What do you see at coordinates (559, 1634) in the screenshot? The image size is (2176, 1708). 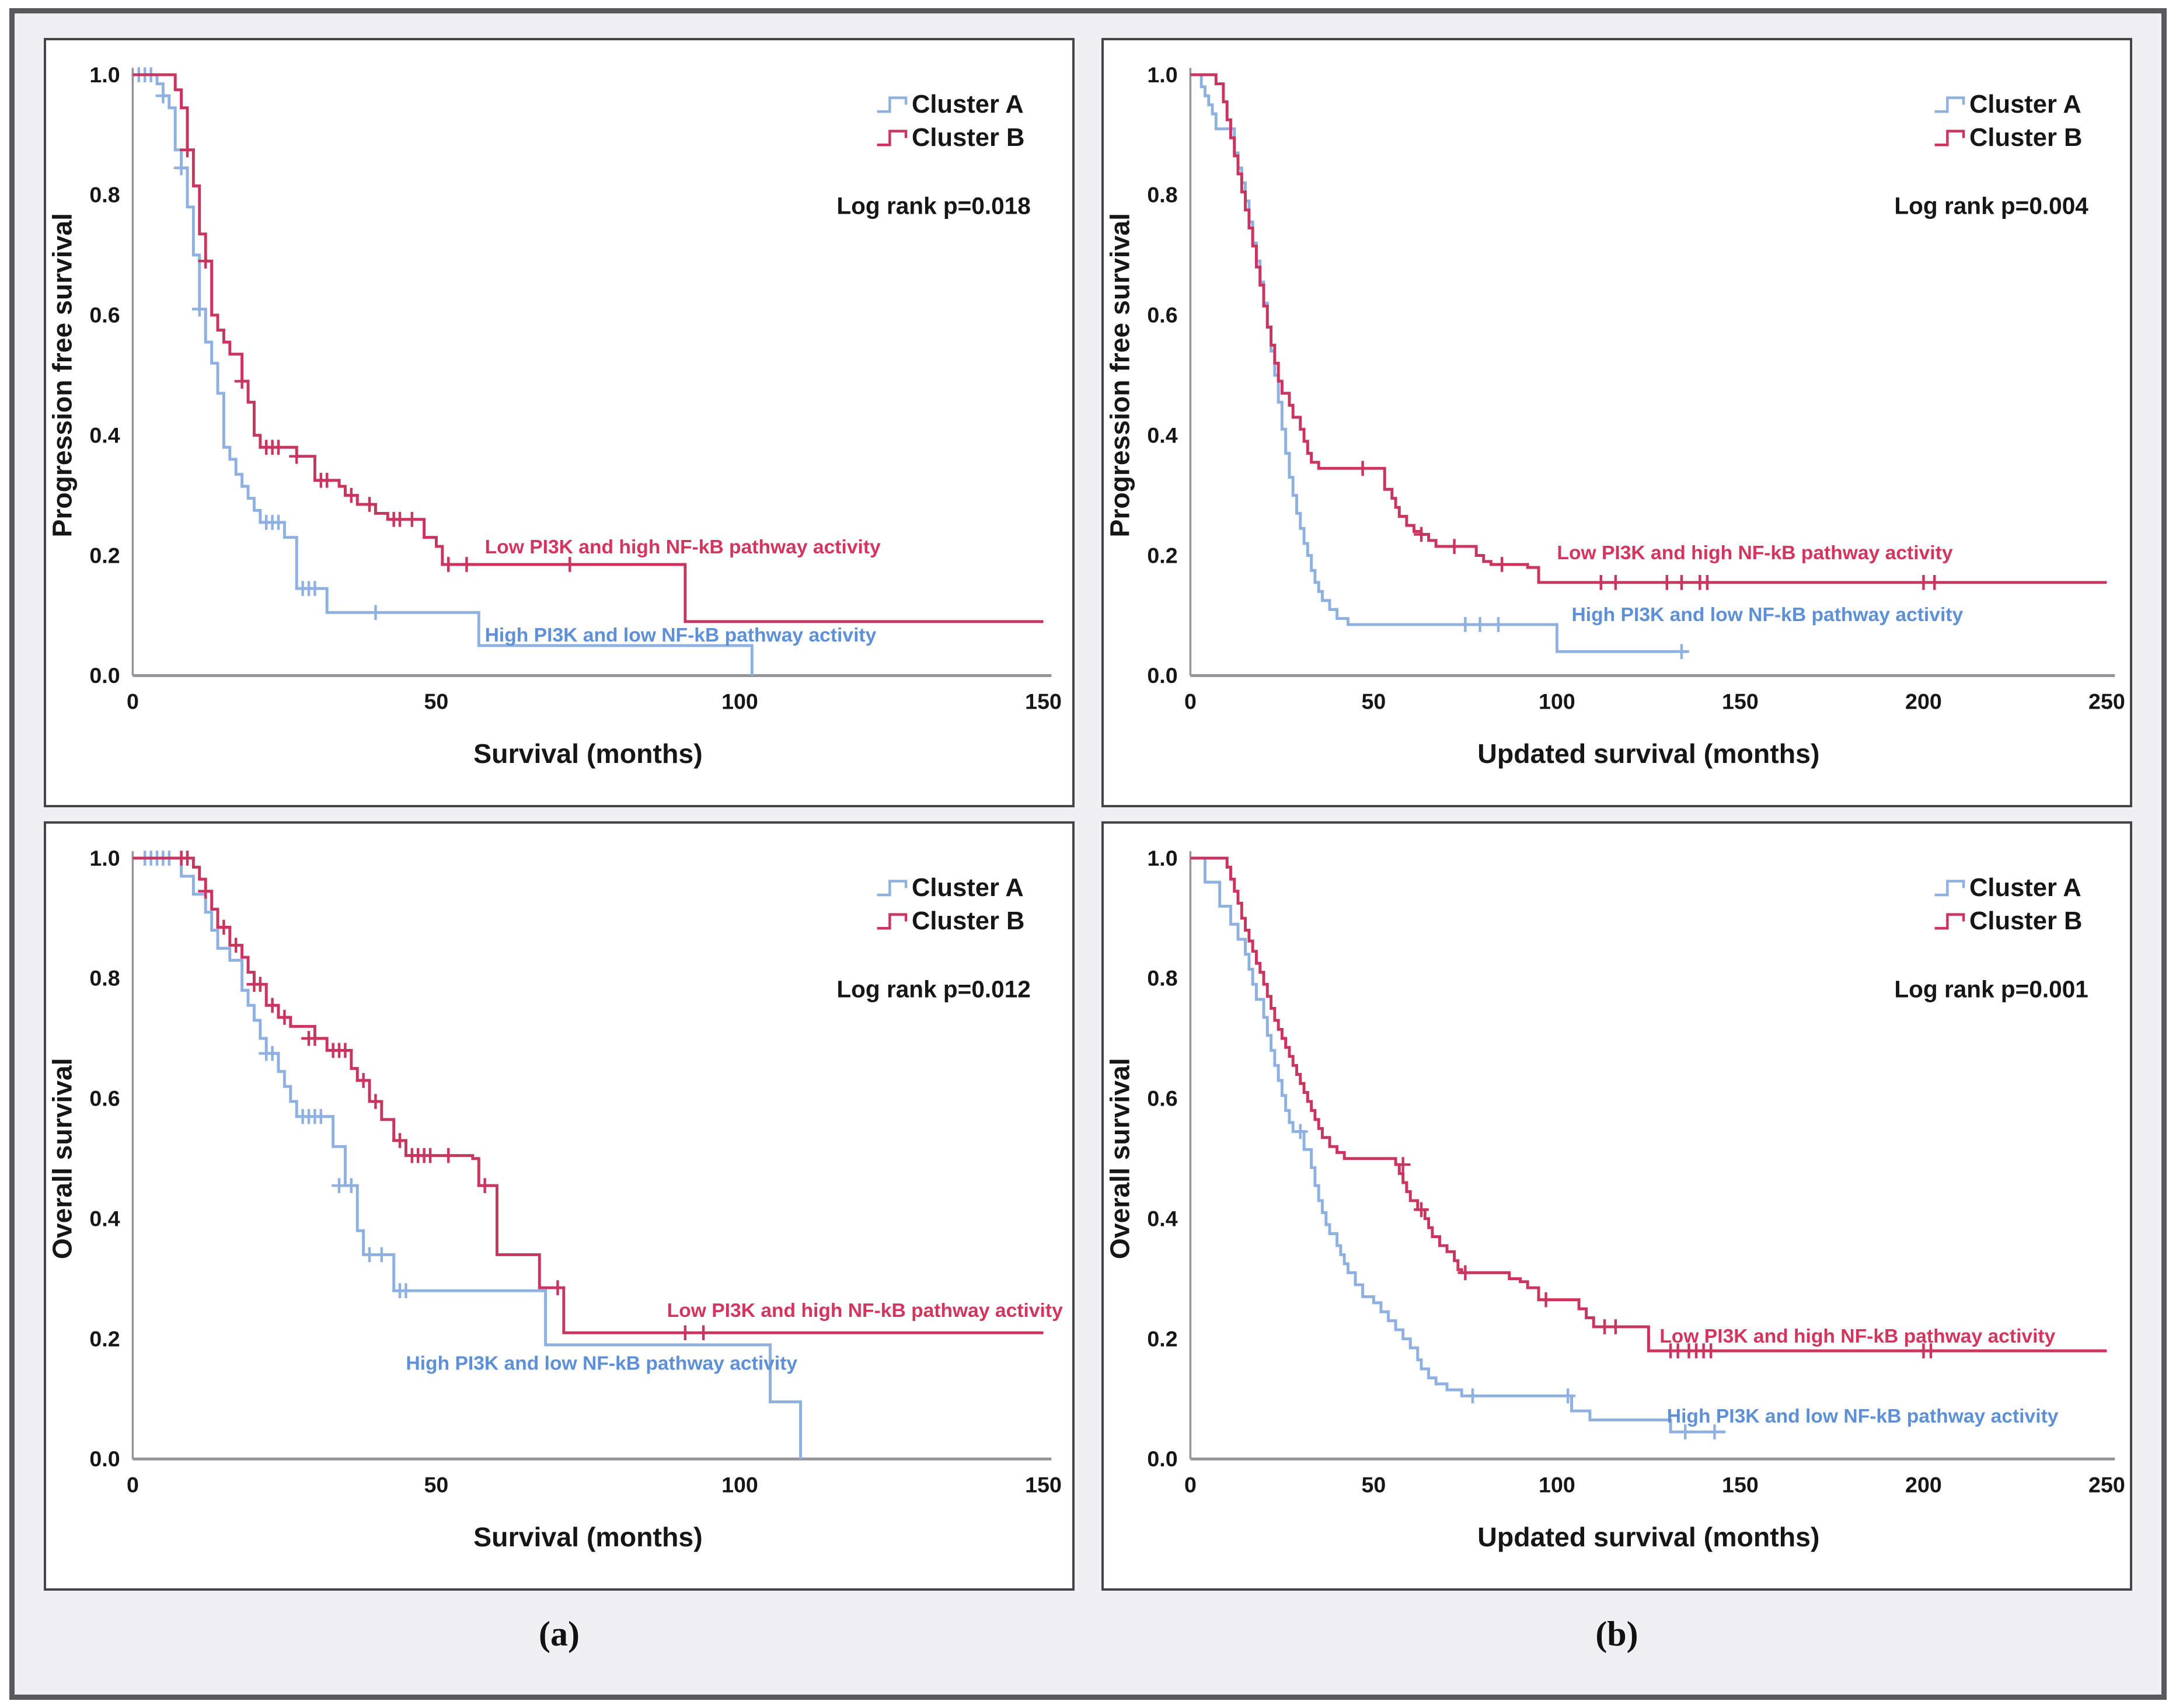 I see `panel-label-a: (a)` at bounding box center [559, 1634].